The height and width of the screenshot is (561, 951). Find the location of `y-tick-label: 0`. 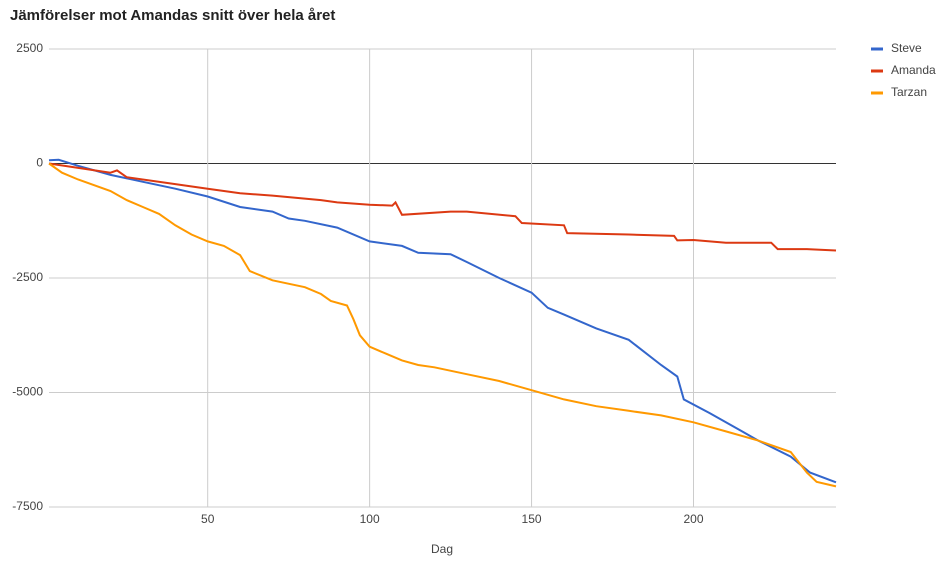

y-tick-label: 0 is located at coordinates (39, 163).